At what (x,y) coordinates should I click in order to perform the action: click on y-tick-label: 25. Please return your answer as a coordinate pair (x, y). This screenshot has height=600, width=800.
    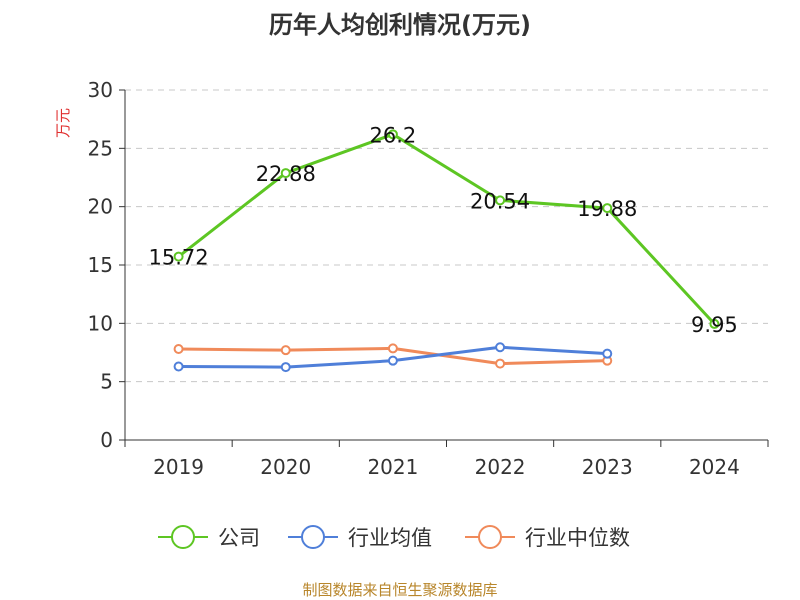
    Looking at the image, I should click on (100, 148).